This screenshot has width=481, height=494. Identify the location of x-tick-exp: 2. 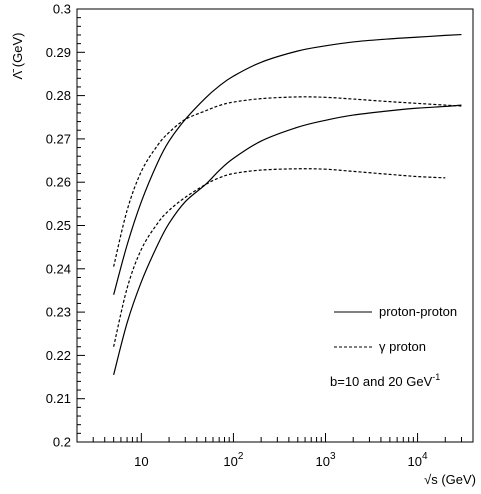
(241, 456).